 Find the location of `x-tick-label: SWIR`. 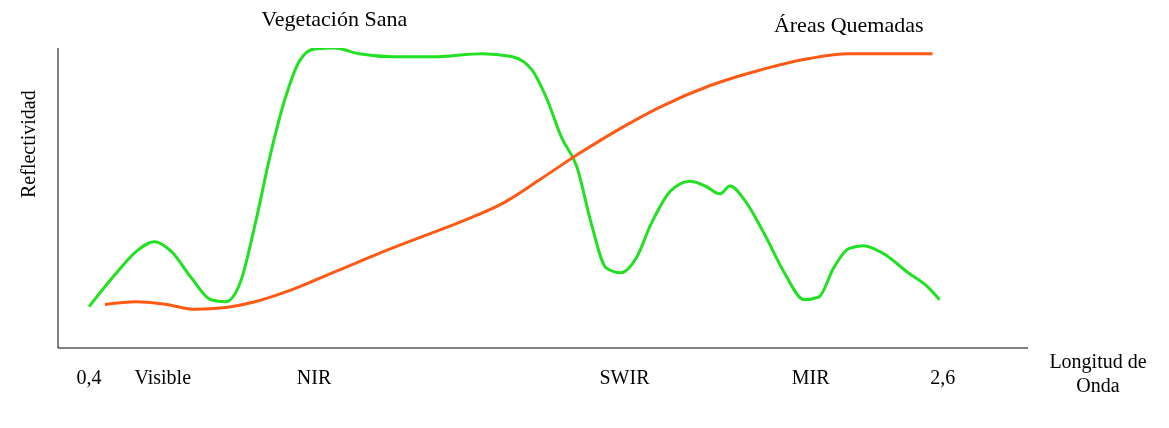

x-tick-label: SWIR is located at coordinates (625, 377).